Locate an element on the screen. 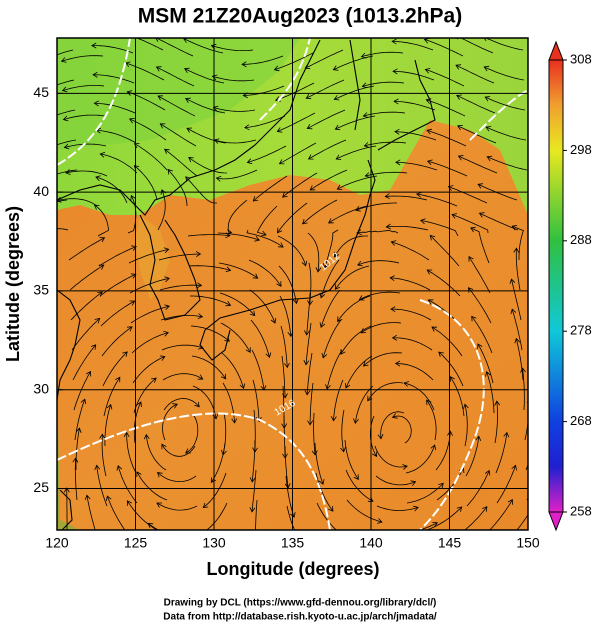 Image resolution: width=599 pixels, height=625 pixels. x-tick-label: 140 is located at coordinates (371, 543).